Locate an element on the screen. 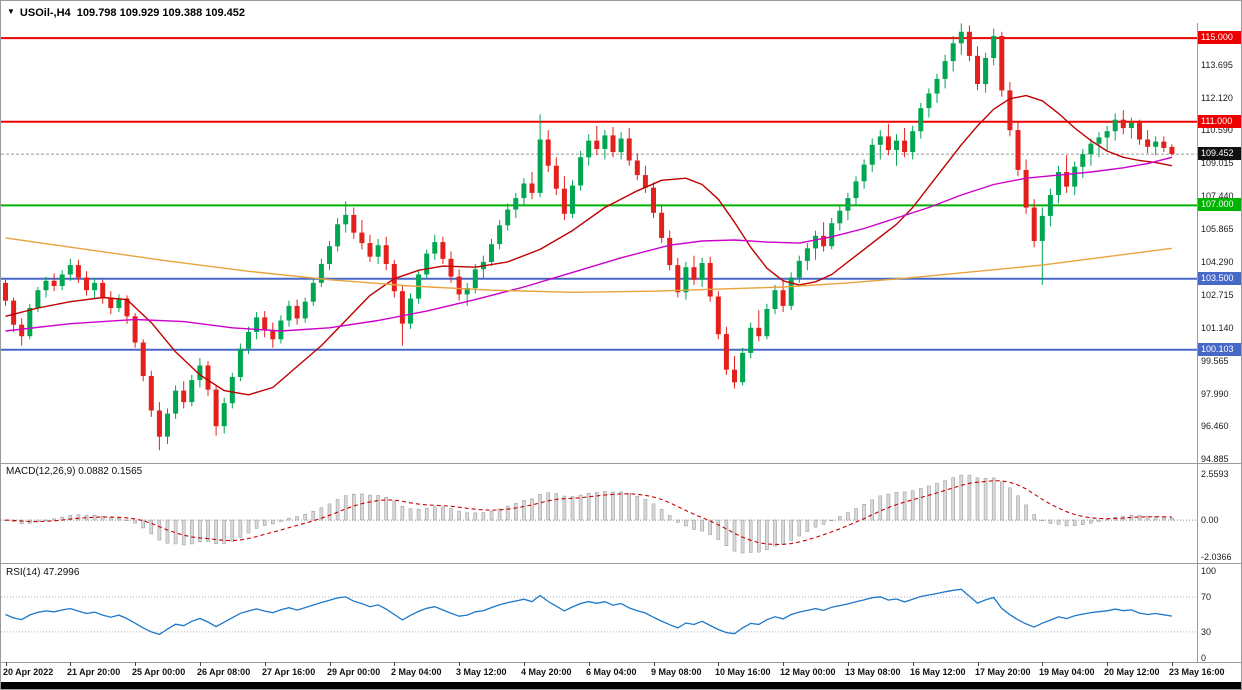  symbol-dropdown-icon: ▼ is located at coordinates (11, 11).